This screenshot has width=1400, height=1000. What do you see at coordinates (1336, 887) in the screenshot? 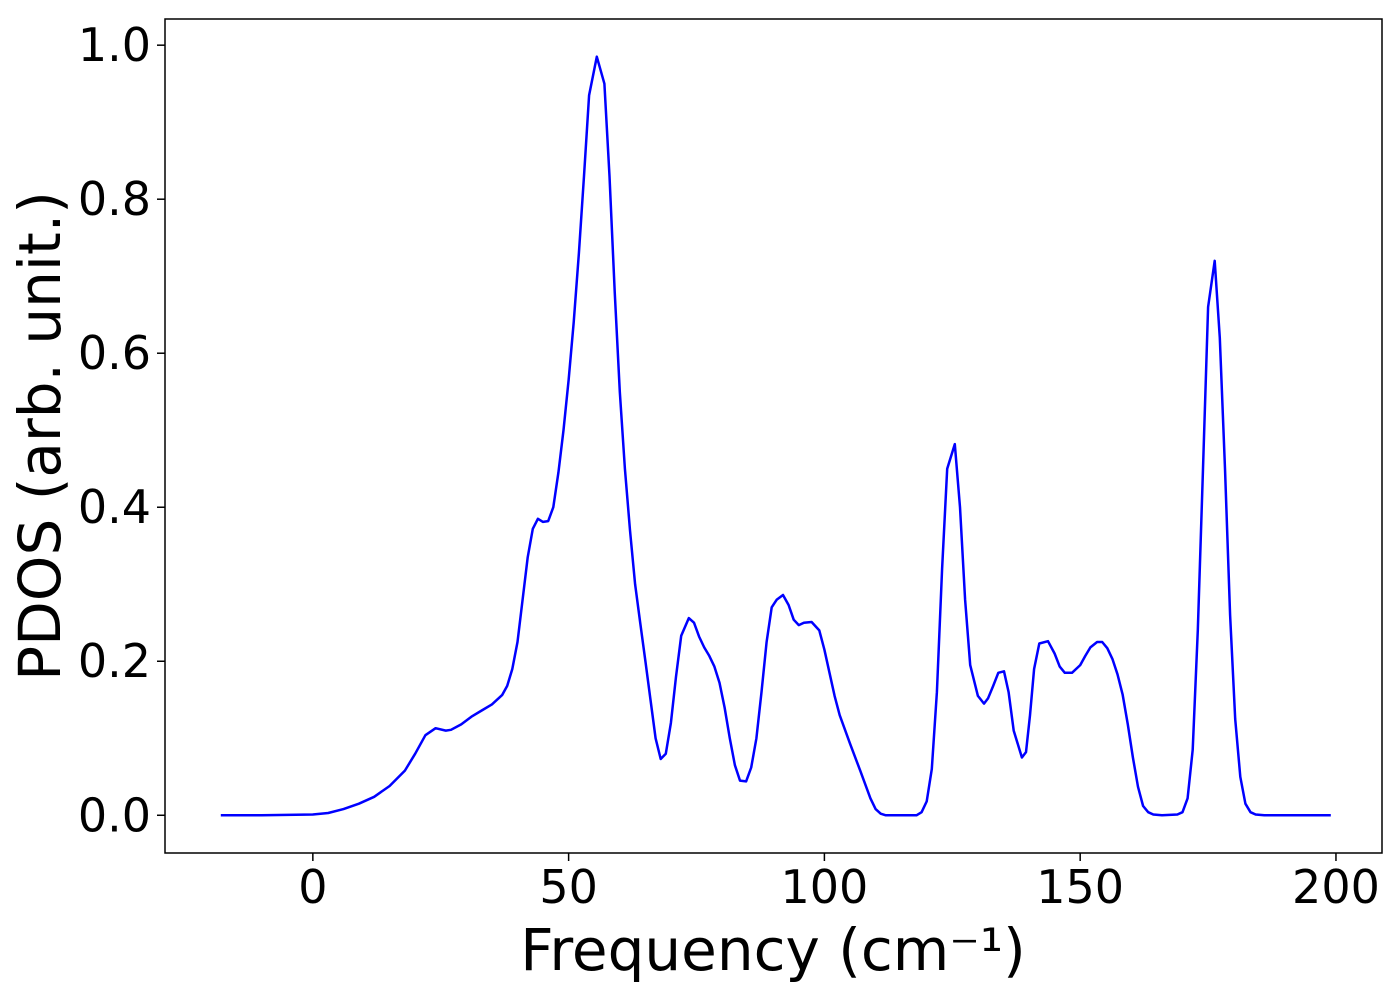
I see `x-tick-label: 200` at bounding box center [1336, 887].